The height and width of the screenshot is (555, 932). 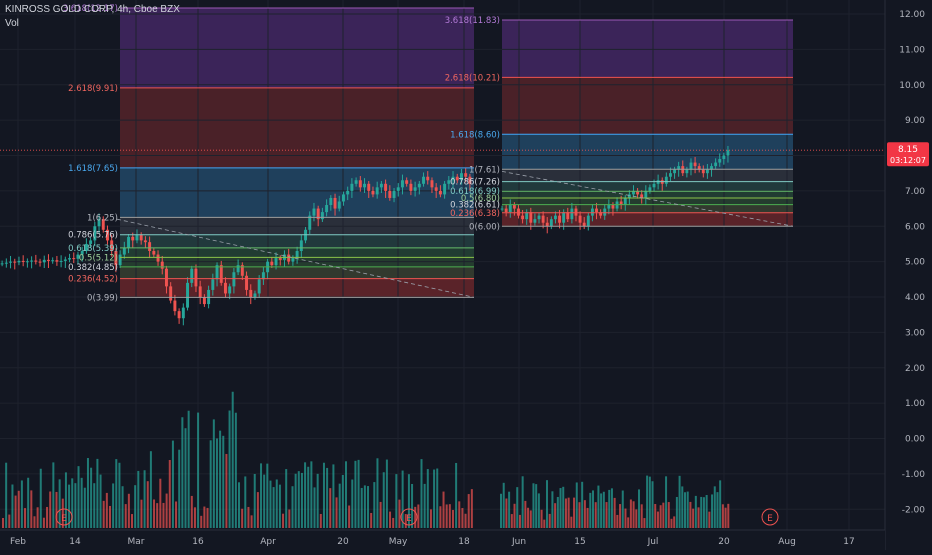 What do you see at coordinates (64, 517) in the screenshot?
I see `earnings-marker-icon` at bounding box center [64, 517].